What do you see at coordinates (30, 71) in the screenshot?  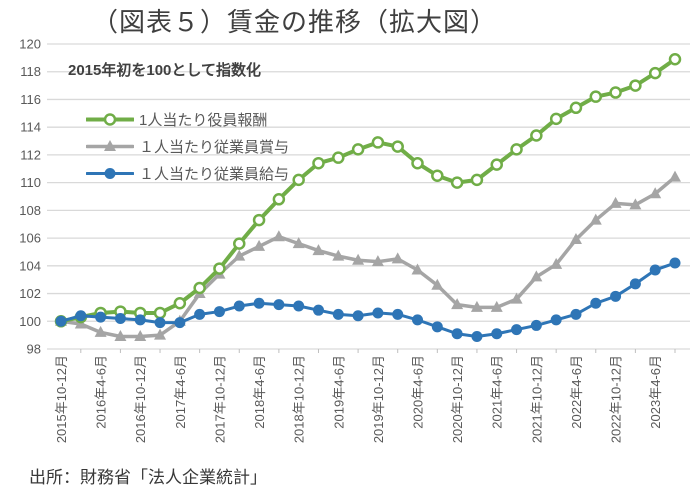 I see `y-axis-tick-label: 118` at bounding box center [30, 71].